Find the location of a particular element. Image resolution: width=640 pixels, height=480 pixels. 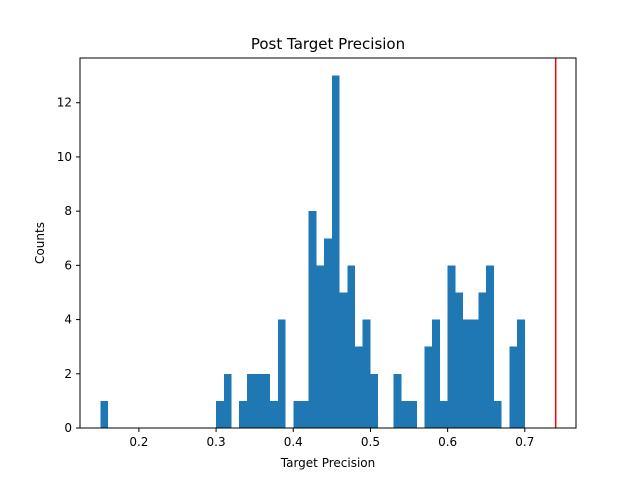

x-tick-label: 0.3 is located at coordinates (216, 442).